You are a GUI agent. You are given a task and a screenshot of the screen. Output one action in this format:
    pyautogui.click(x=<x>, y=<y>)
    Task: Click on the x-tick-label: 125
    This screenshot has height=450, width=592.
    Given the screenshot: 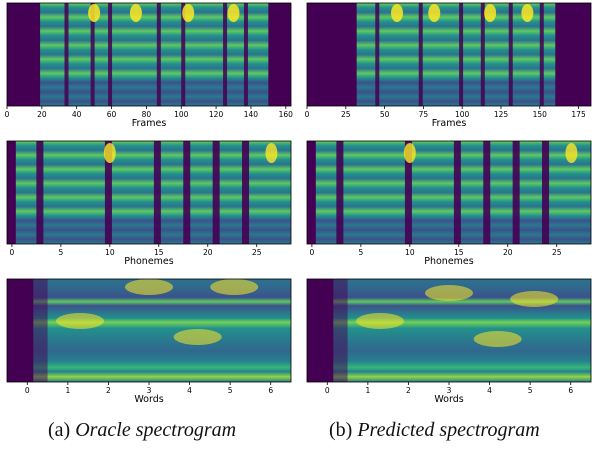 What is the action you would take?
    pyautogui.click(x=501, y=114)
    